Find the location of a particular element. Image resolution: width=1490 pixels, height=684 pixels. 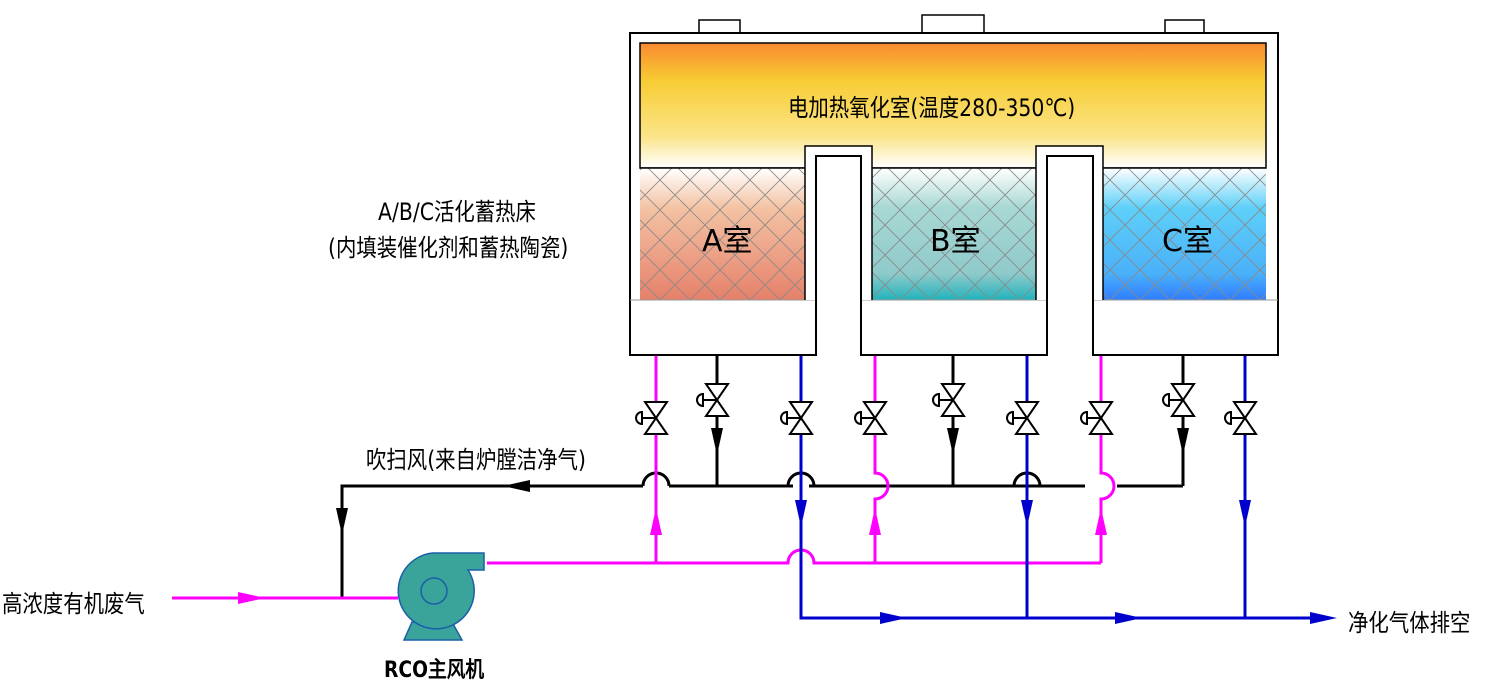

fan-label: RCO主风机 is located at coordinates (434, 670).